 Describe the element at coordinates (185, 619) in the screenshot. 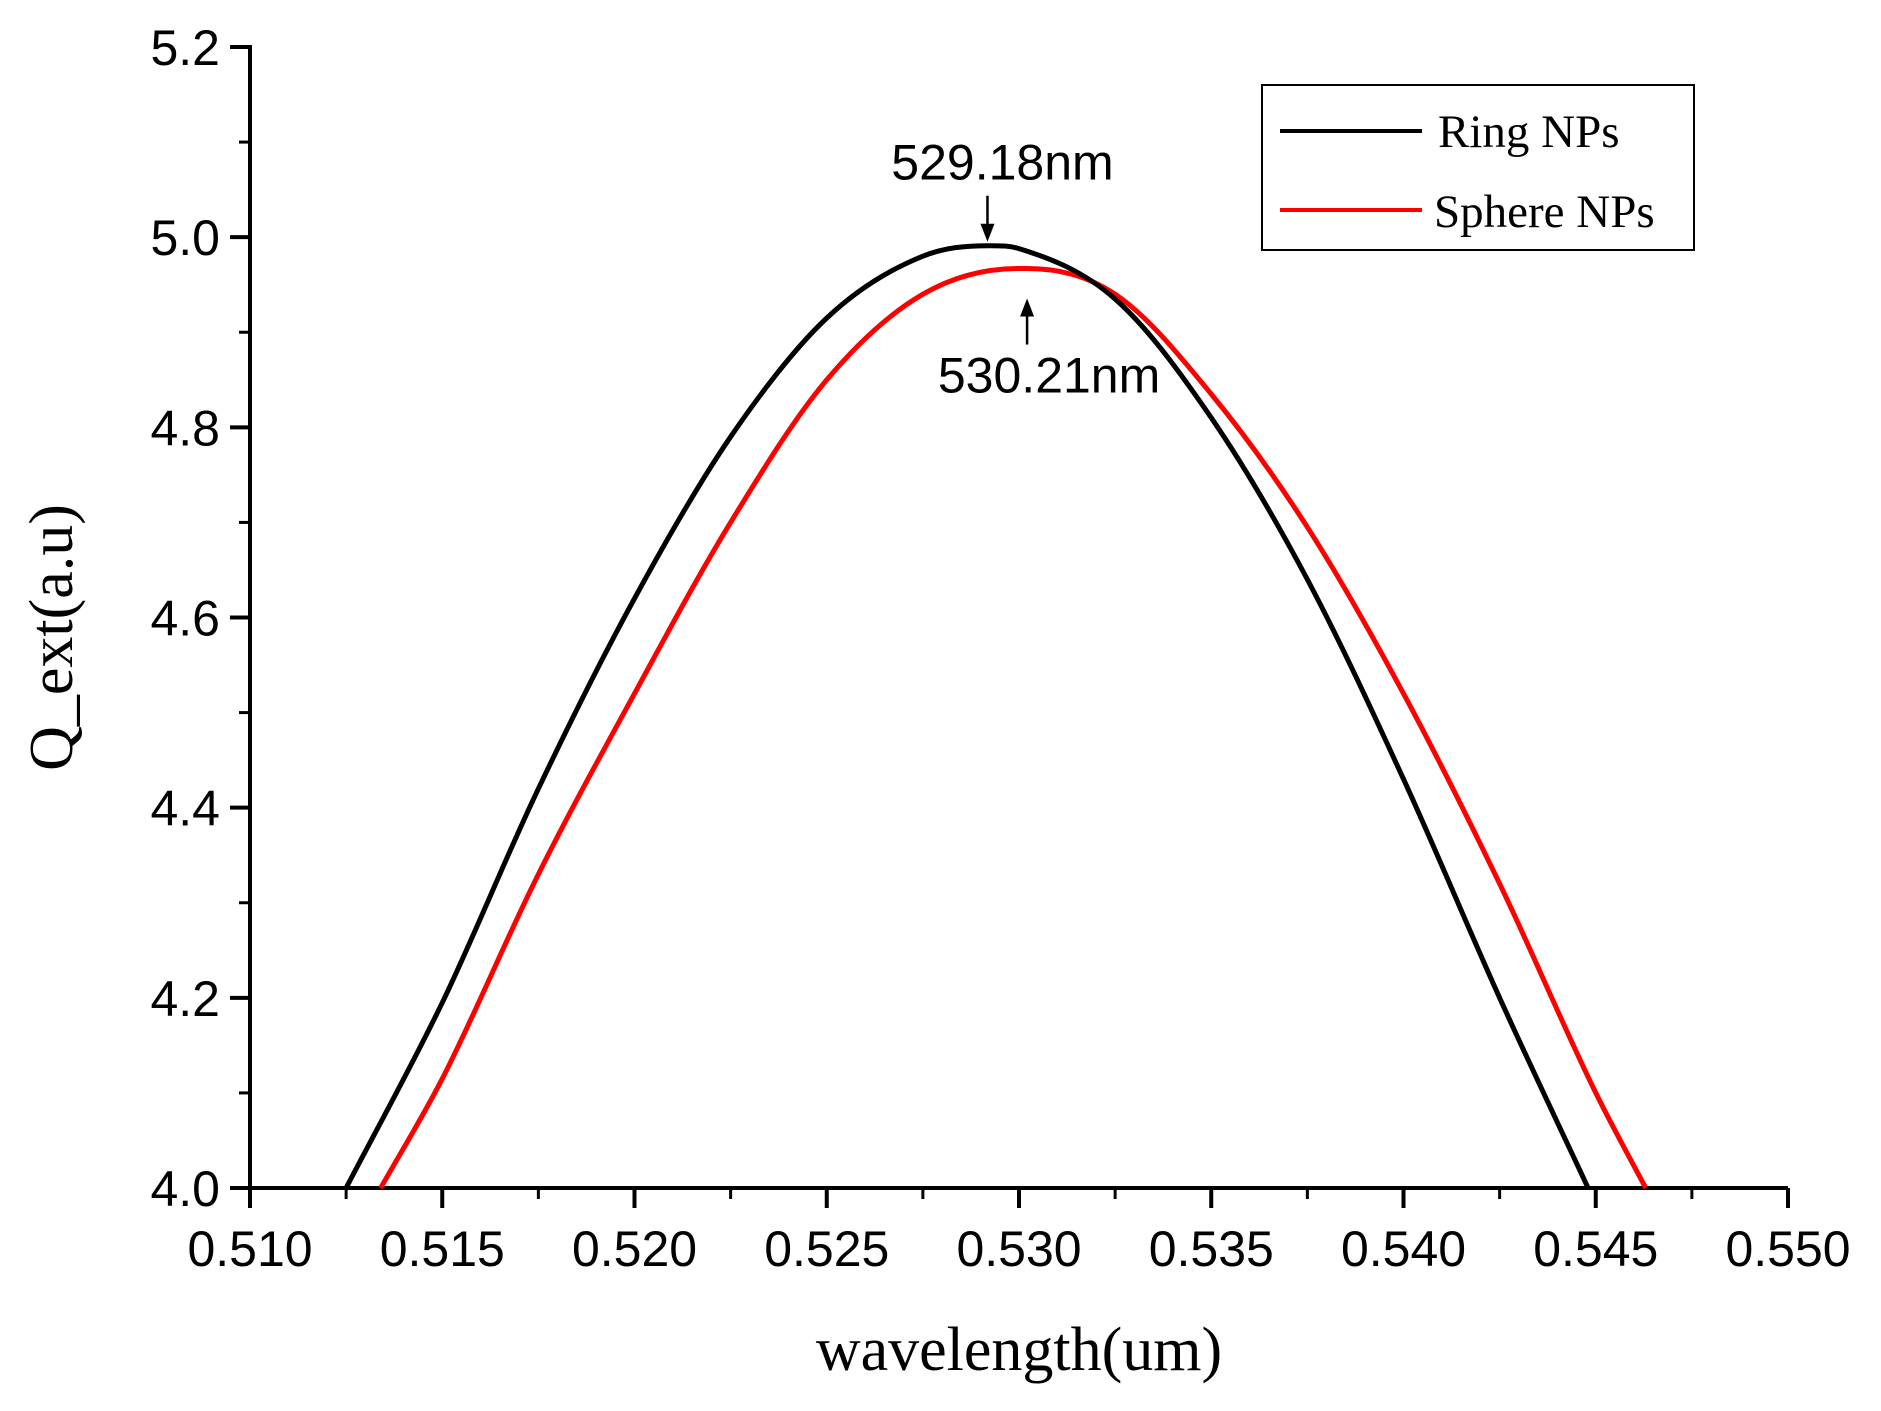

I see `y-tick-label: 4.6` at that location.